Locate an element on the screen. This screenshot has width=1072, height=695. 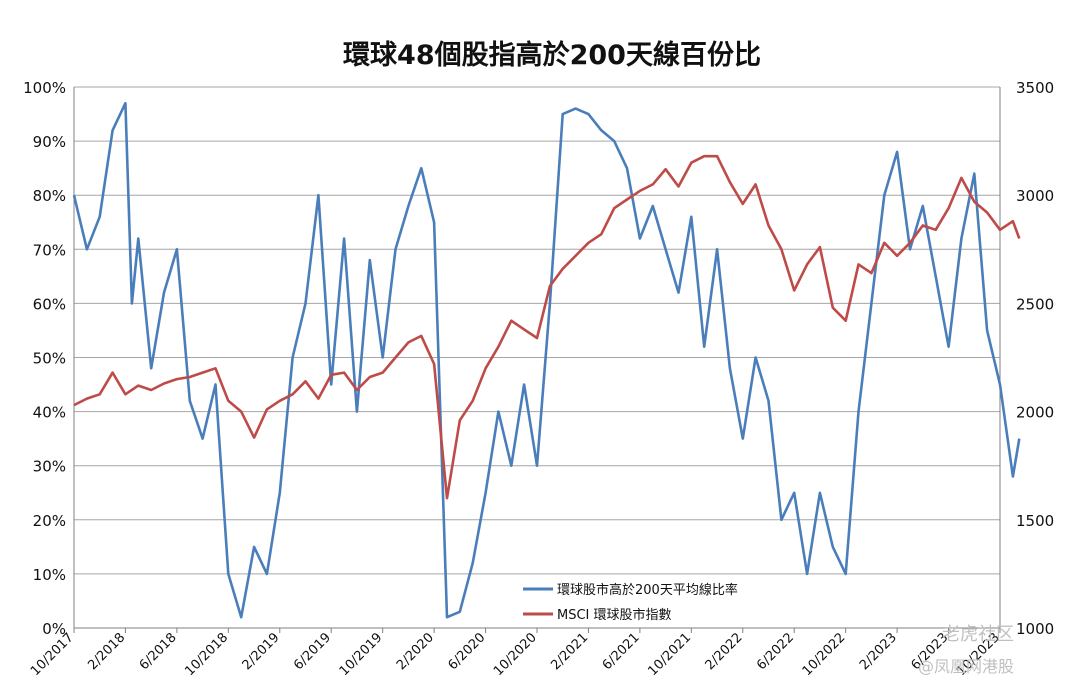
x-tick-label: 6/2022 is located at coordinates (775, 651).